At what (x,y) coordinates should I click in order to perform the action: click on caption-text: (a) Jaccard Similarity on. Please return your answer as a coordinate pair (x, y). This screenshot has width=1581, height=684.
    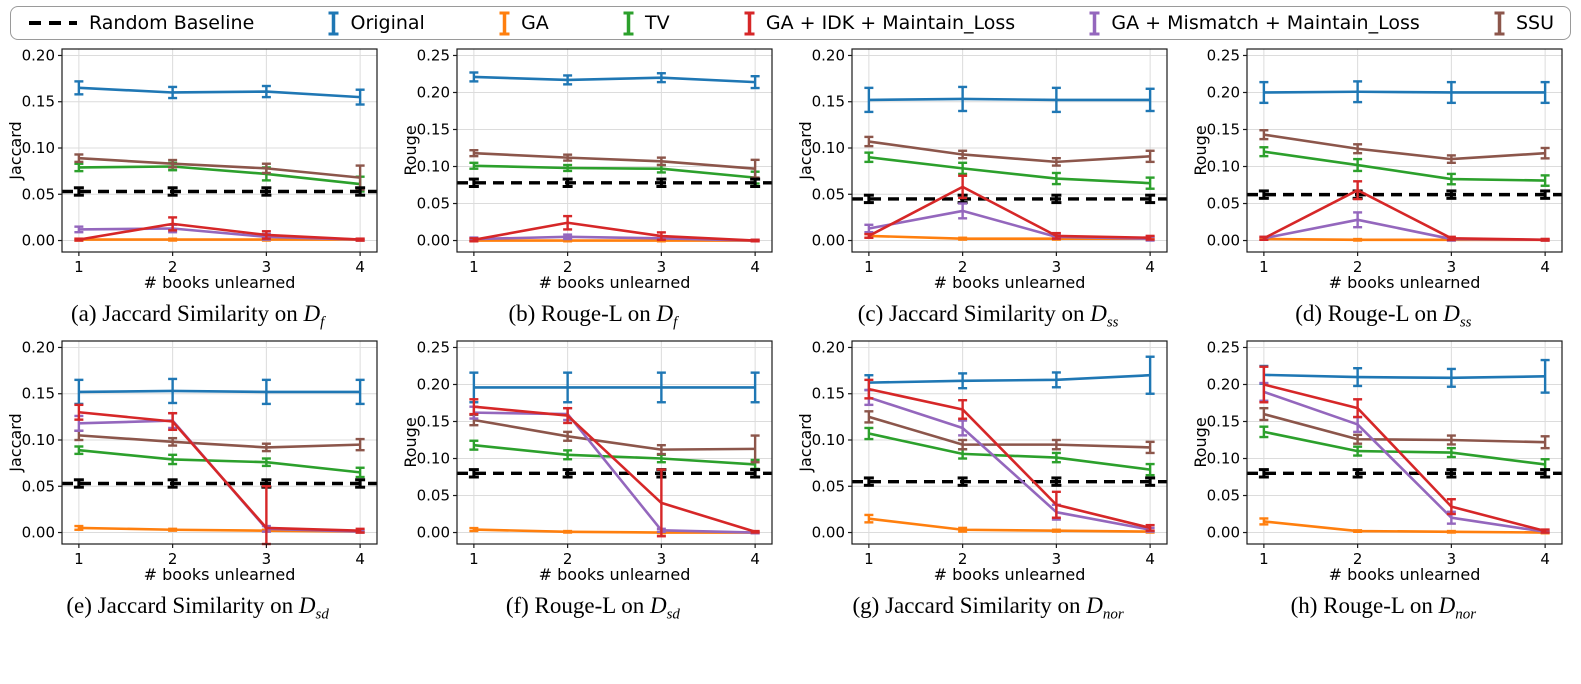
    Looking at the image, I should click on (187, 313).